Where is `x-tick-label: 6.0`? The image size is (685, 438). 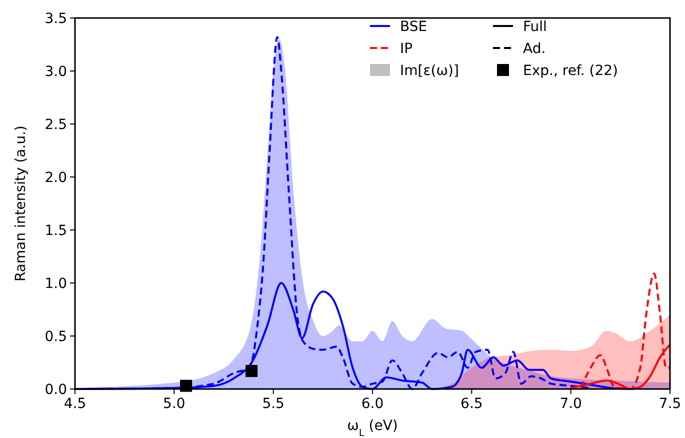 x-tick-label: 6.0 is located at coordinates (372, 404).